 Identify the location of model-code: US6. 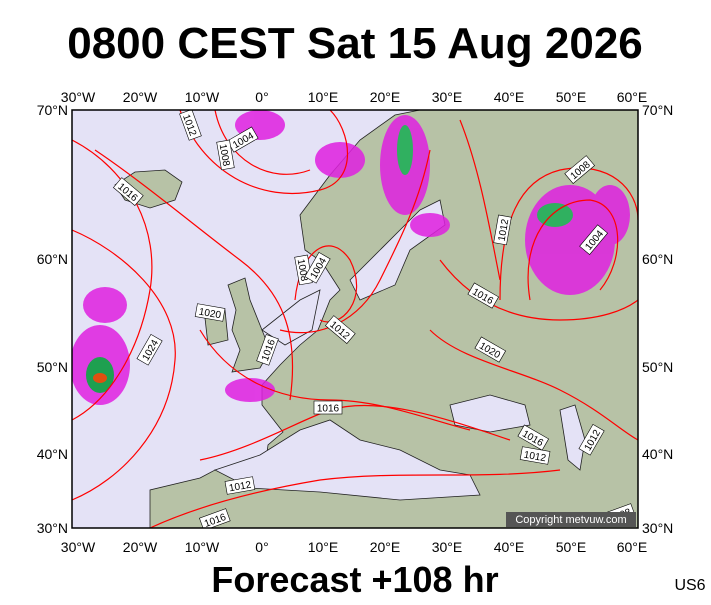
(689, 585).